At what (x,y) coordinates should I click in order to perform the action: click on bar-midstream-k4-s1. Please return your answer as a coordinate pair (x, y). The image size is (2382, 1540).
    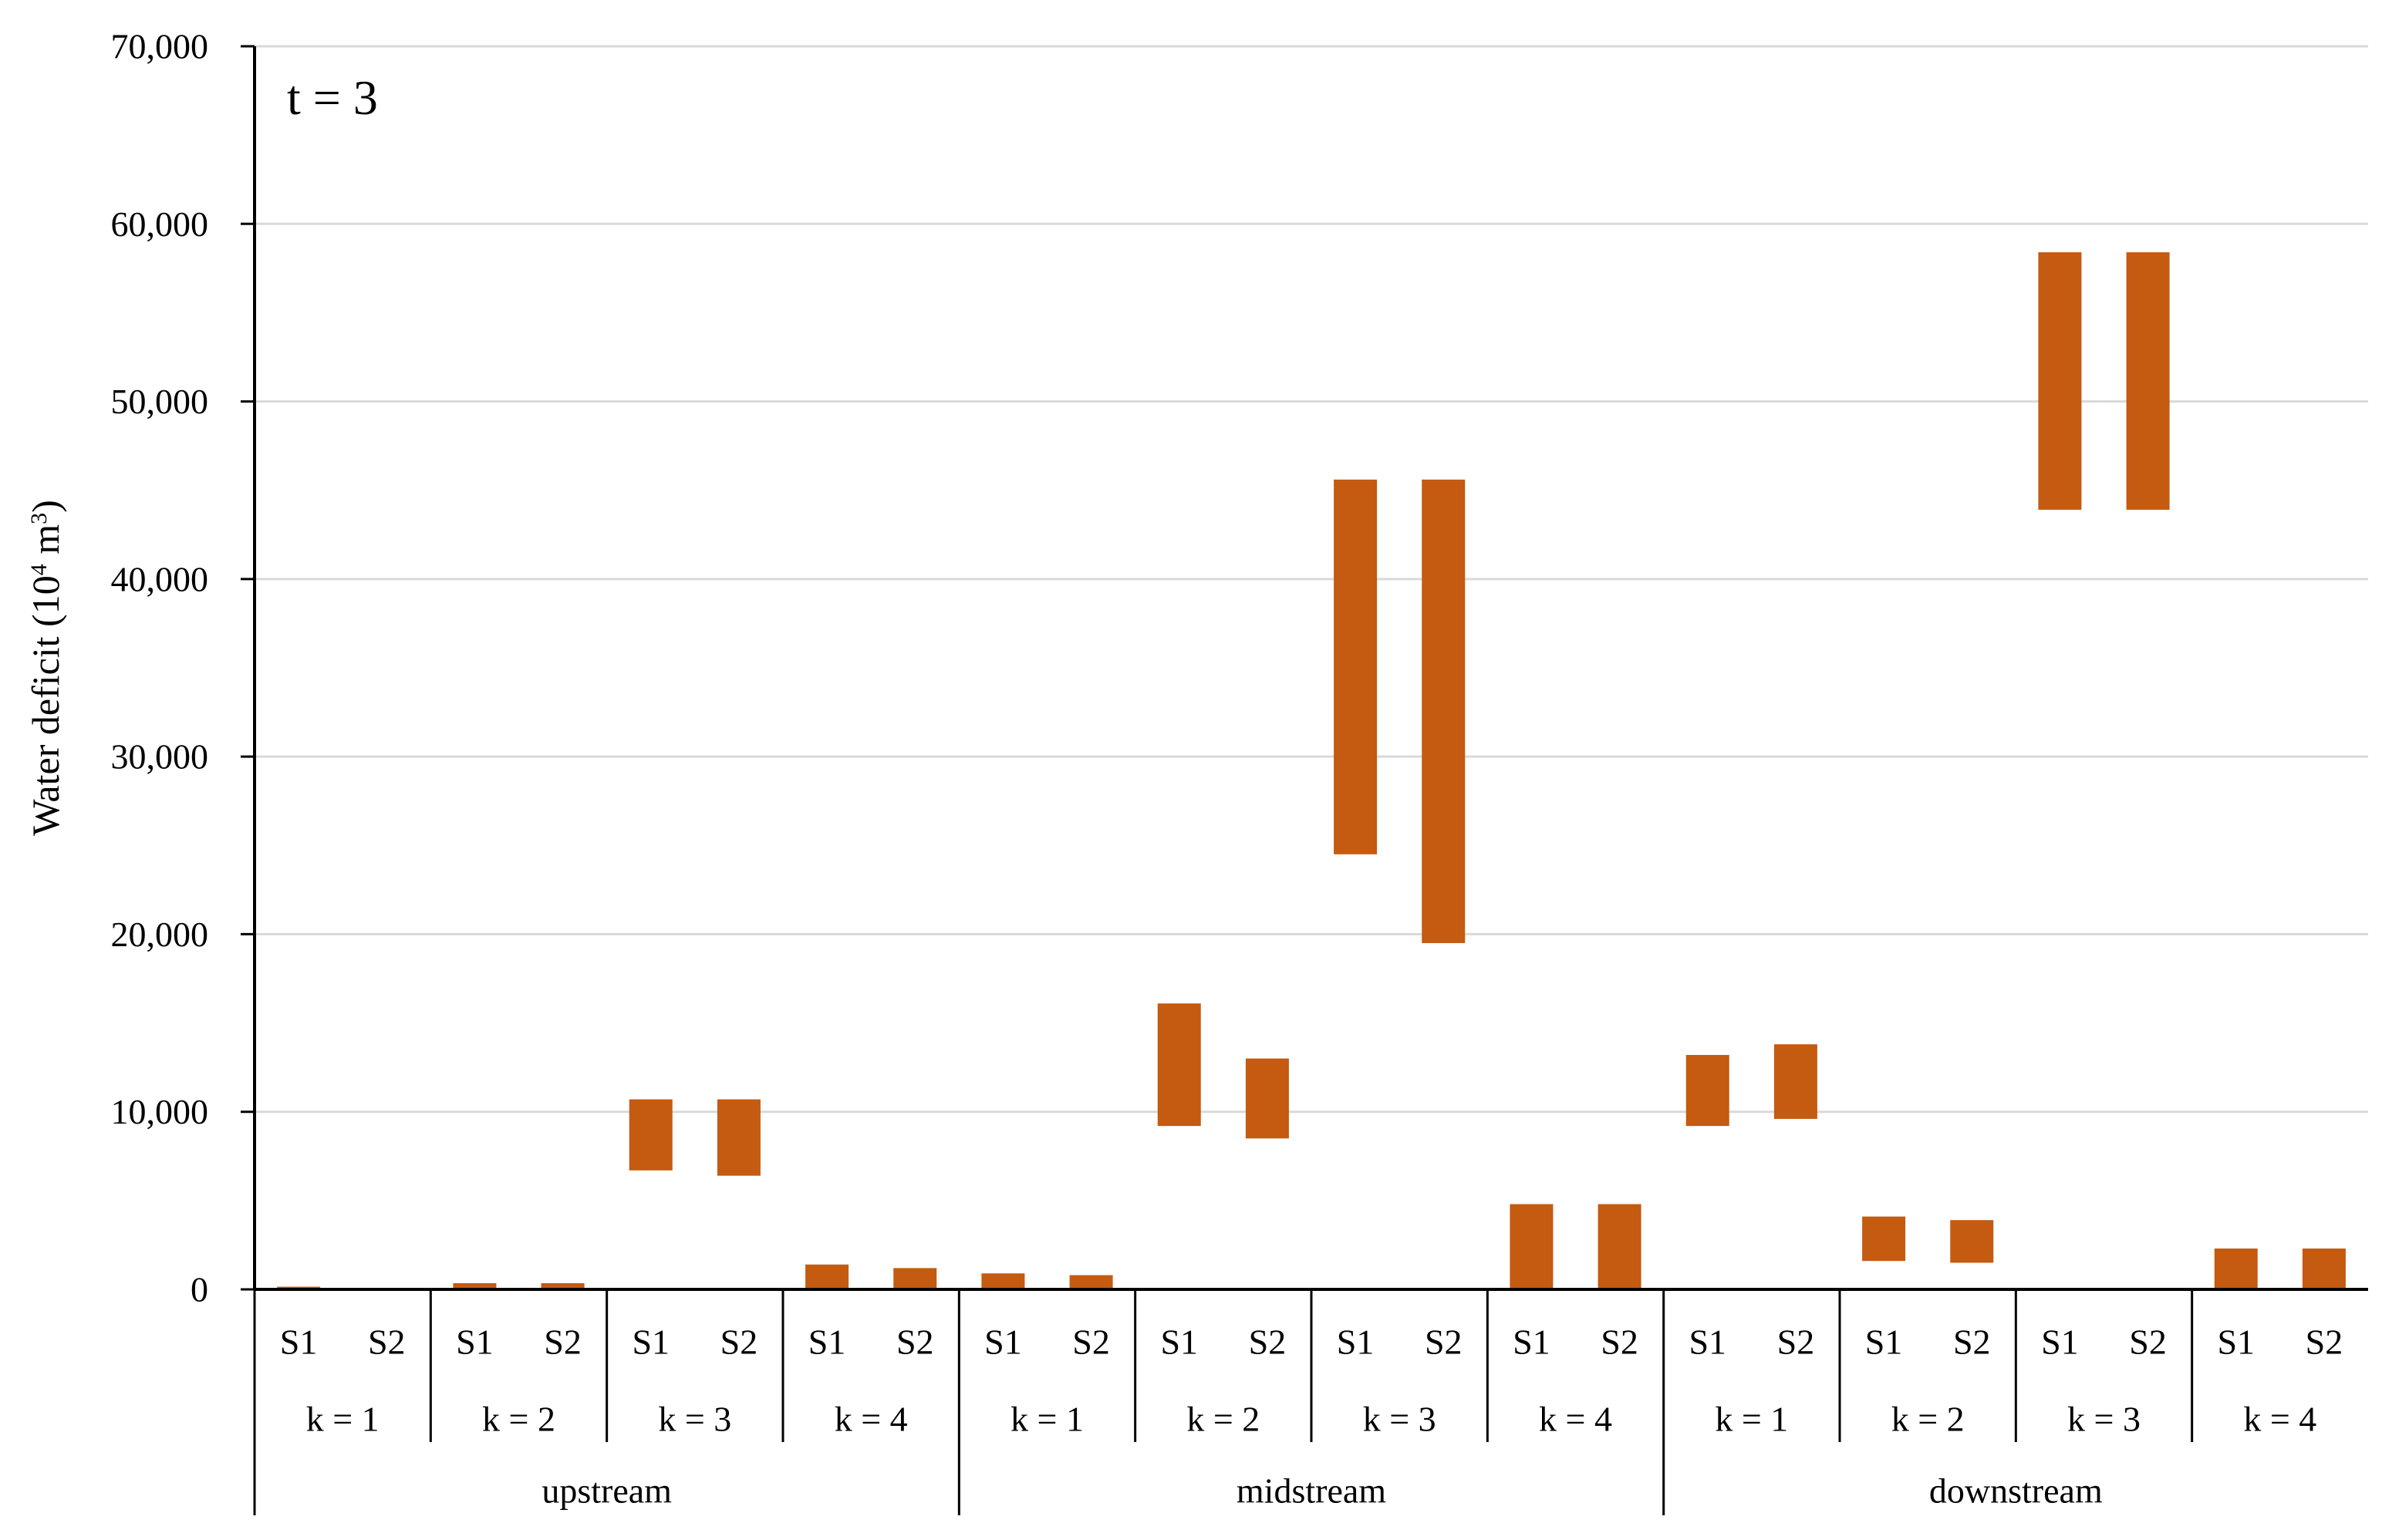
    Looking at the image, I should click on (1532, 1246).